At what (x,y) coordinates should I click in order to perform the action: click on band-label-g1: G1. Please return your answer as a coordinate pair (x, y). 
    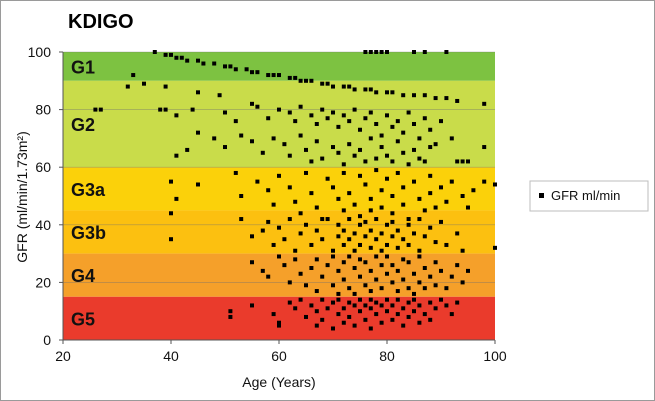
    Looking at the image, I should click on (83, 67).